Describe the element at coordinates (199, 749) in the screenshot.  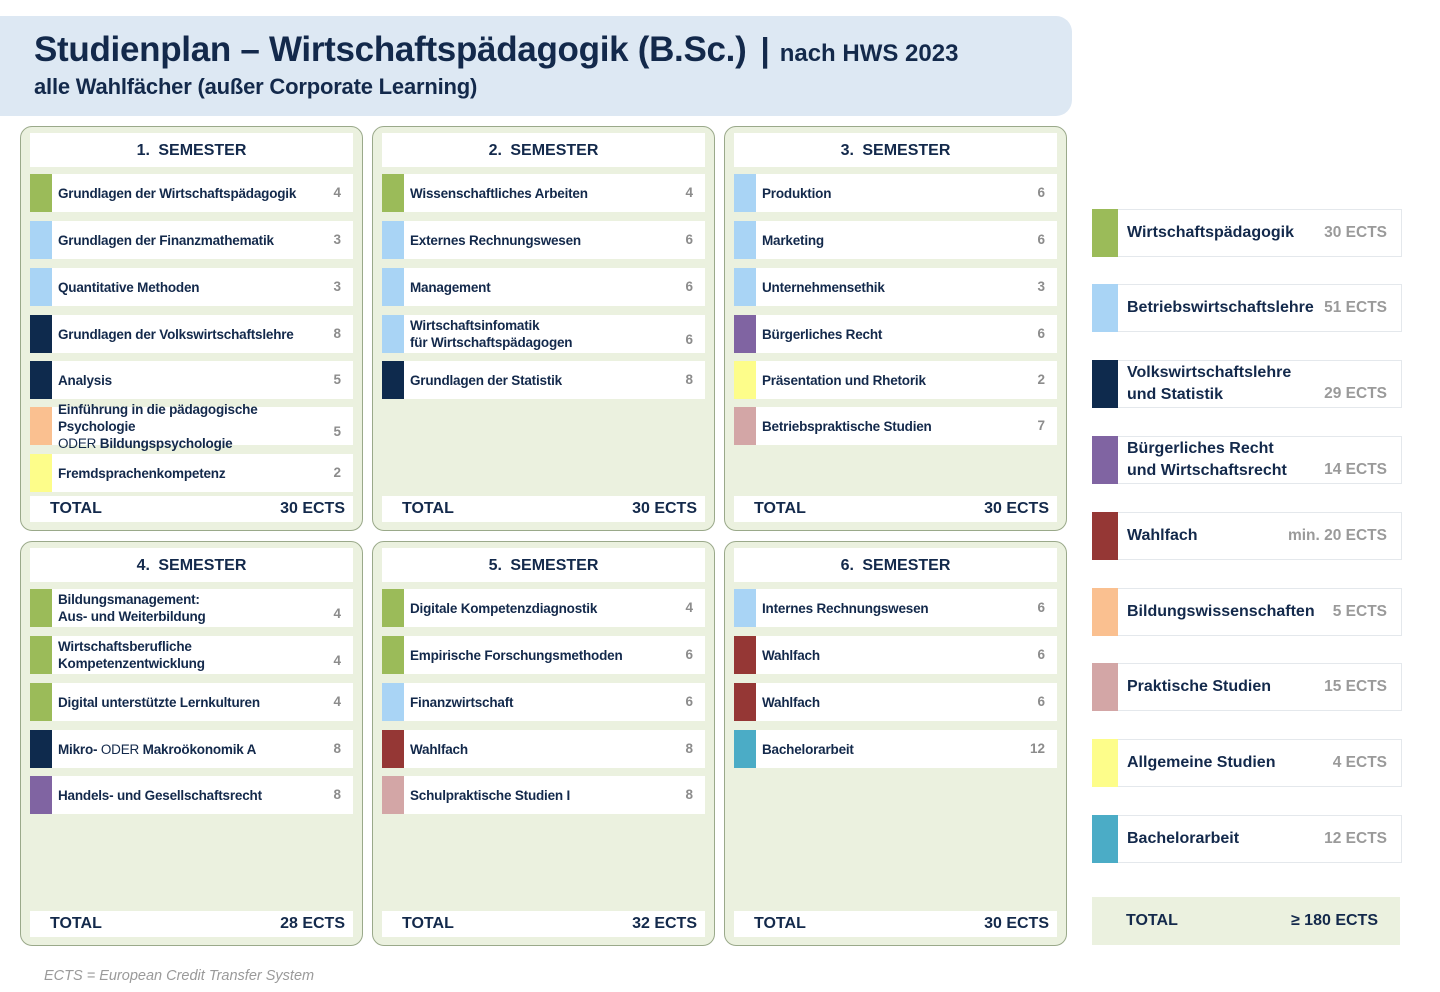
I see `course-name-tail: Makroökonomik A` at that location.